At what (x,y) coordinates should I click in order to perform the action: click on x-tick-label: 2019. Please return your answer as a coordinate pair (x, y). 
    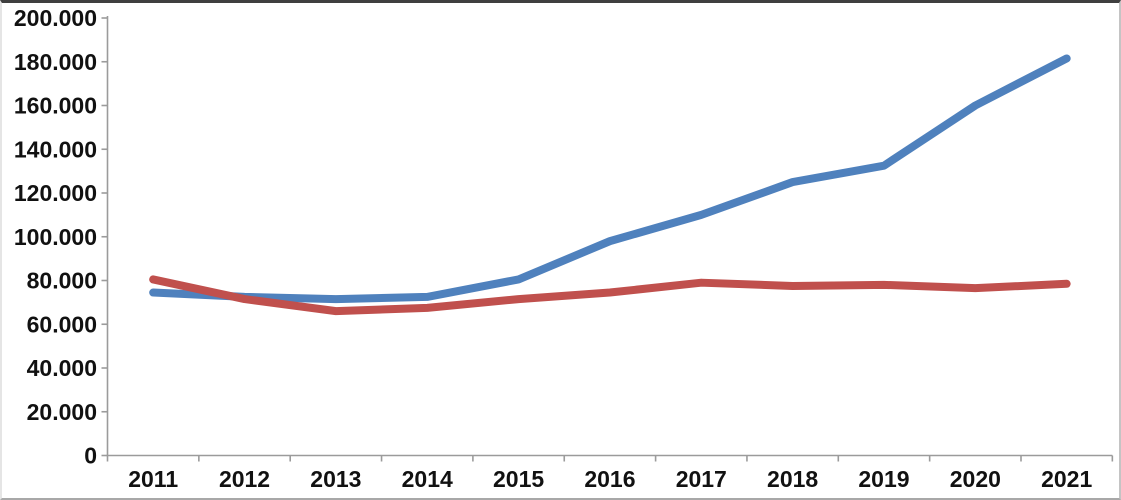
    Looking at the image, I should click on (883, 479).